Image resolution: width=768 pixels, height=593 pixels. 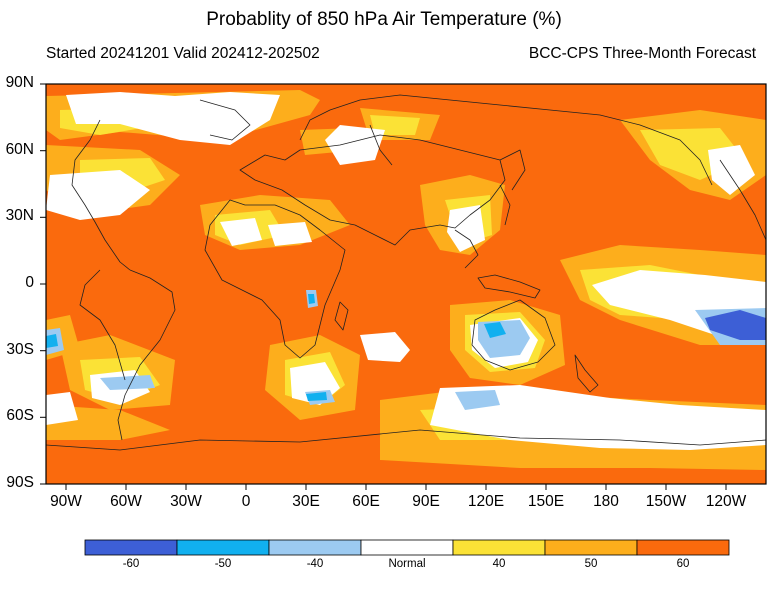 What do you see at coordinates (20, 415) in the screenshot?
I see `lat-tick-60s: 60S` at bounding box center [20, 415].